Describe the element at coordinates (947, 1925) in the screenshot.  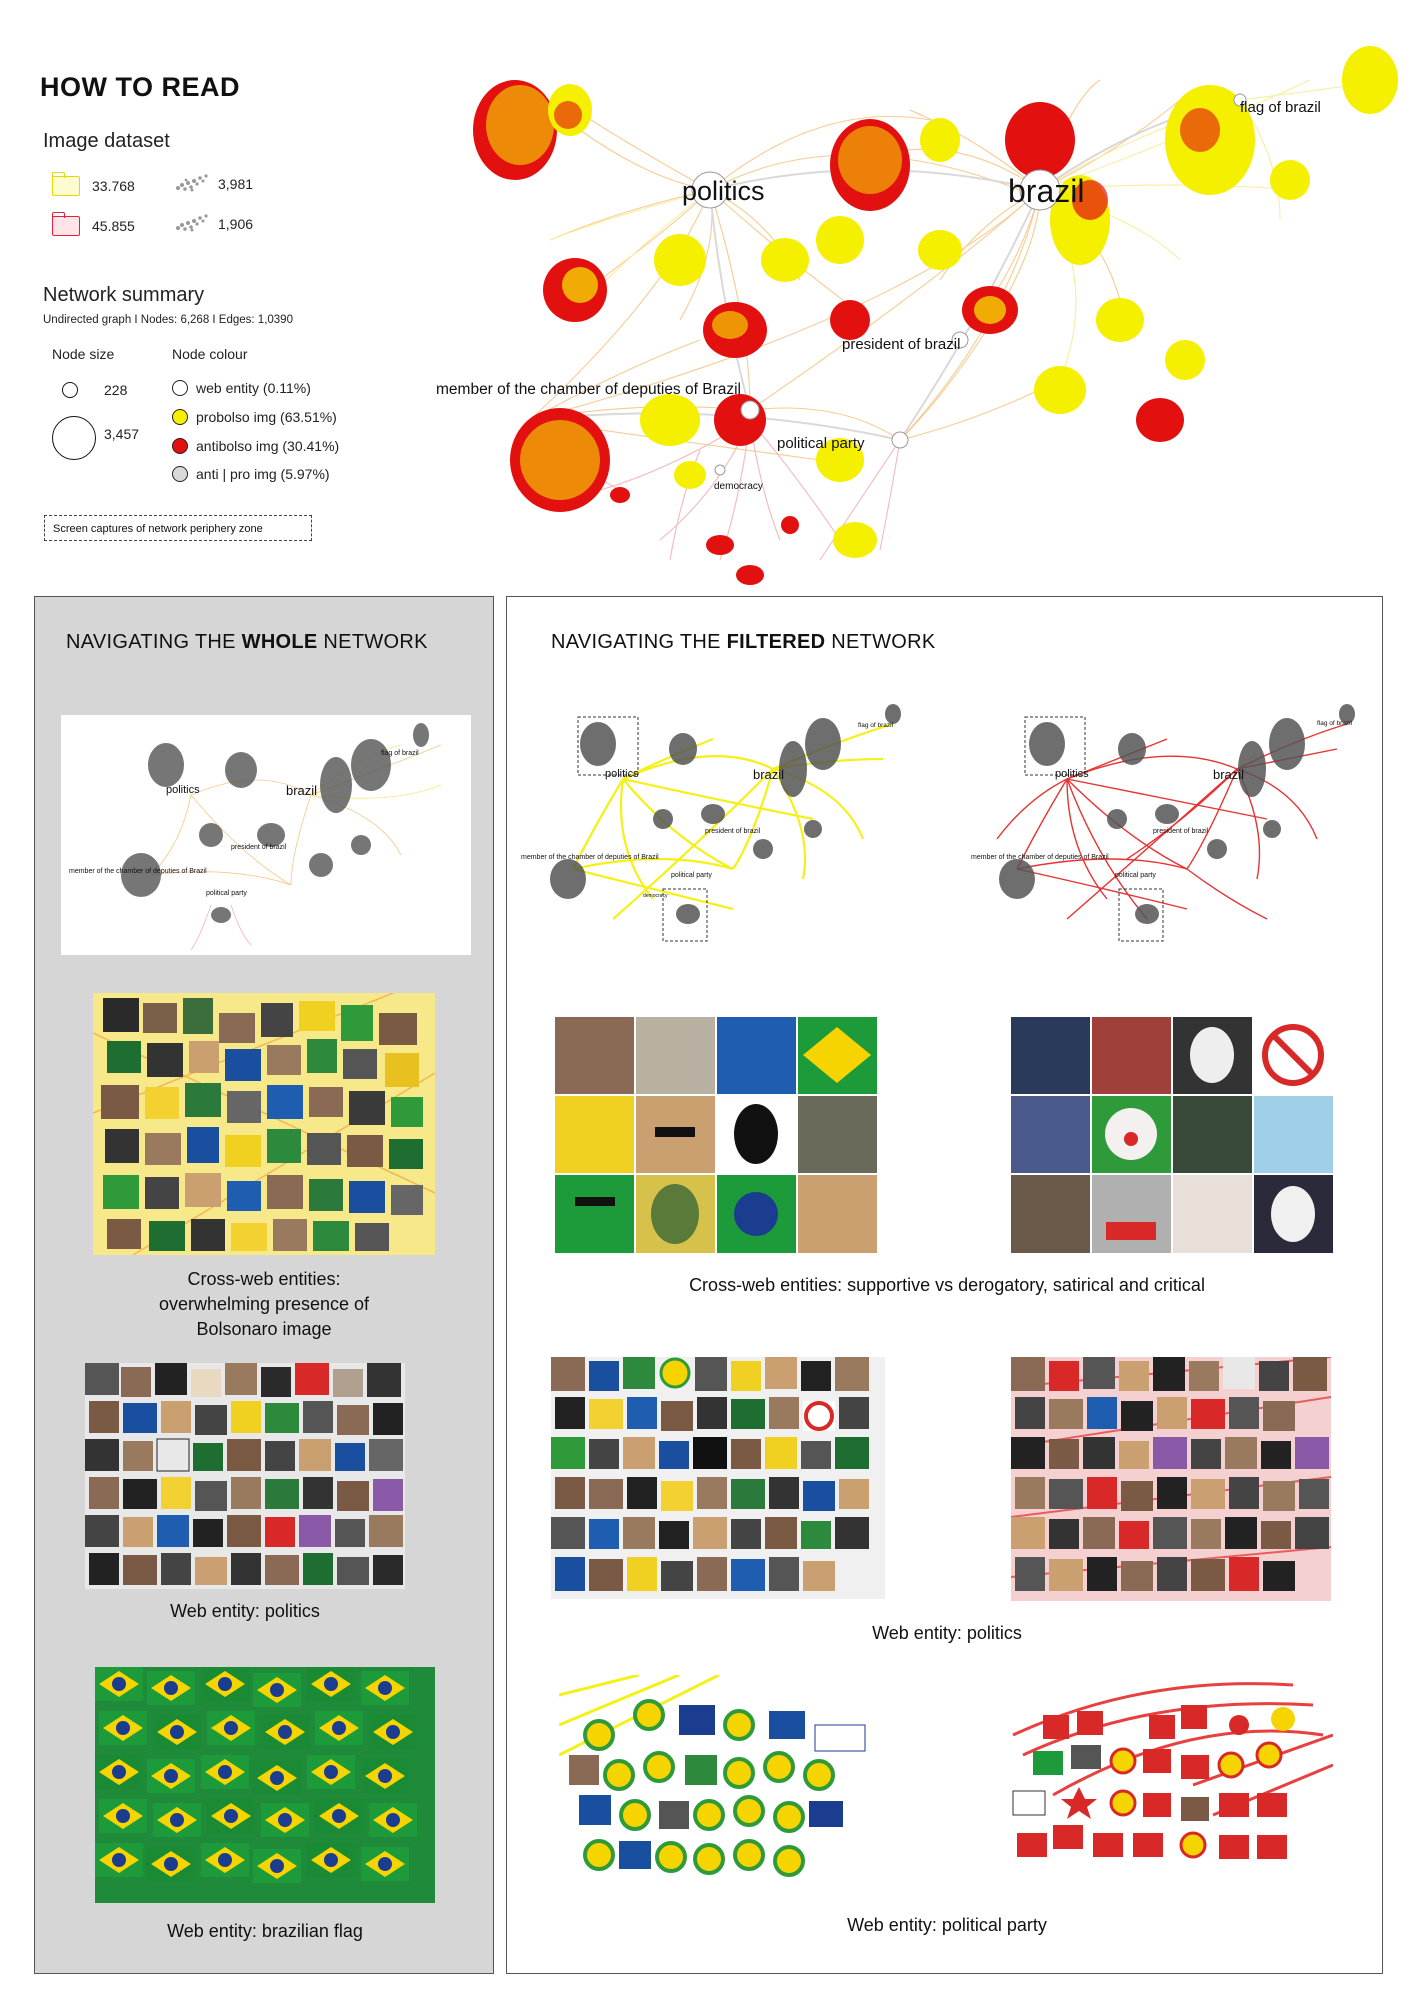
I see `filtered-party-caption: Web entity: political party` at that location.